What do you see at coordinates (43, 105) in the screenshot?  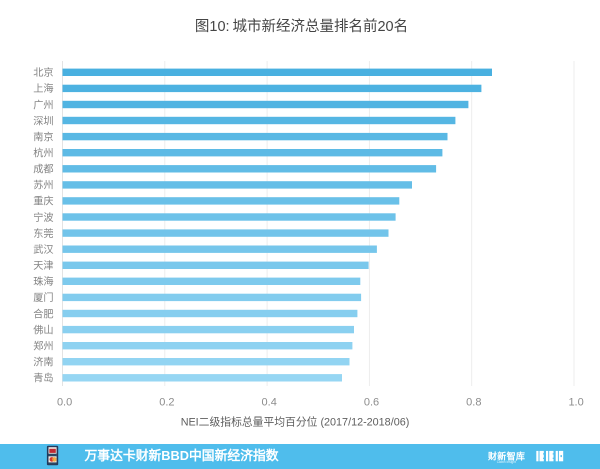 I see `svg-text: 广州` at bounding box center [43, 105].